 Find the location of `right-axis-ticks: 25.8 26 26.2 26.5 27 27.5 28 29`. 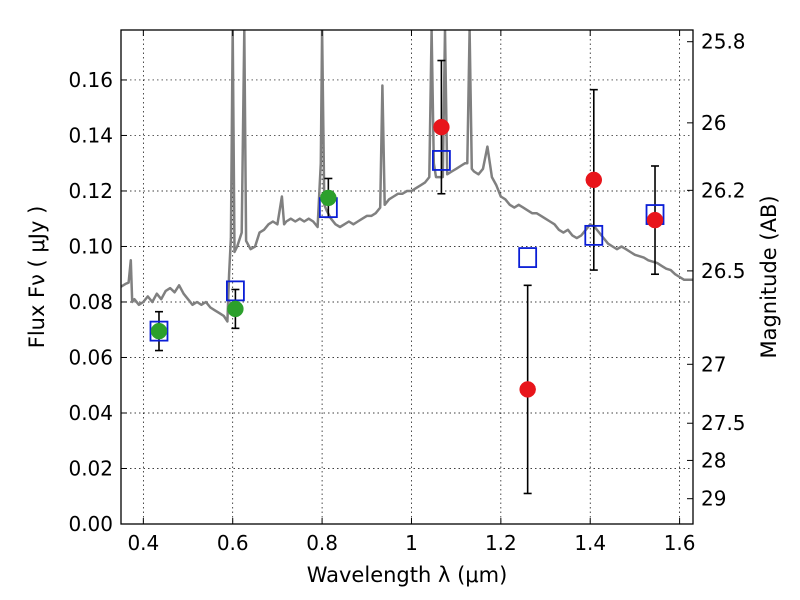

right-axis-ticks: 25.8 26 26.2 26.5 27 27.5 28 29 is located at coordinates (716, 270).